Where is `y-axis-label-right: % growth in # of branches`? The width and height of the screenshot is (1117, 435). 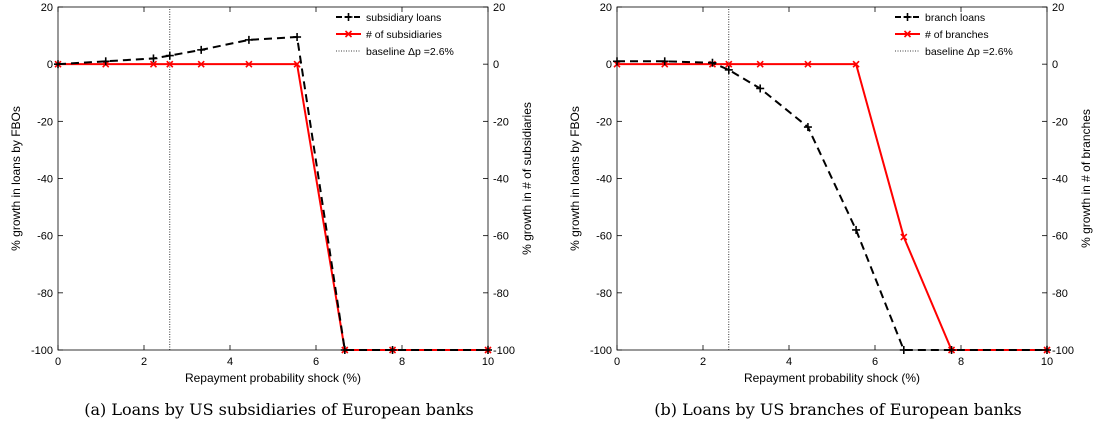 y-axis-label-right: % growth in # of branches is located at coordinates (1086, 178).